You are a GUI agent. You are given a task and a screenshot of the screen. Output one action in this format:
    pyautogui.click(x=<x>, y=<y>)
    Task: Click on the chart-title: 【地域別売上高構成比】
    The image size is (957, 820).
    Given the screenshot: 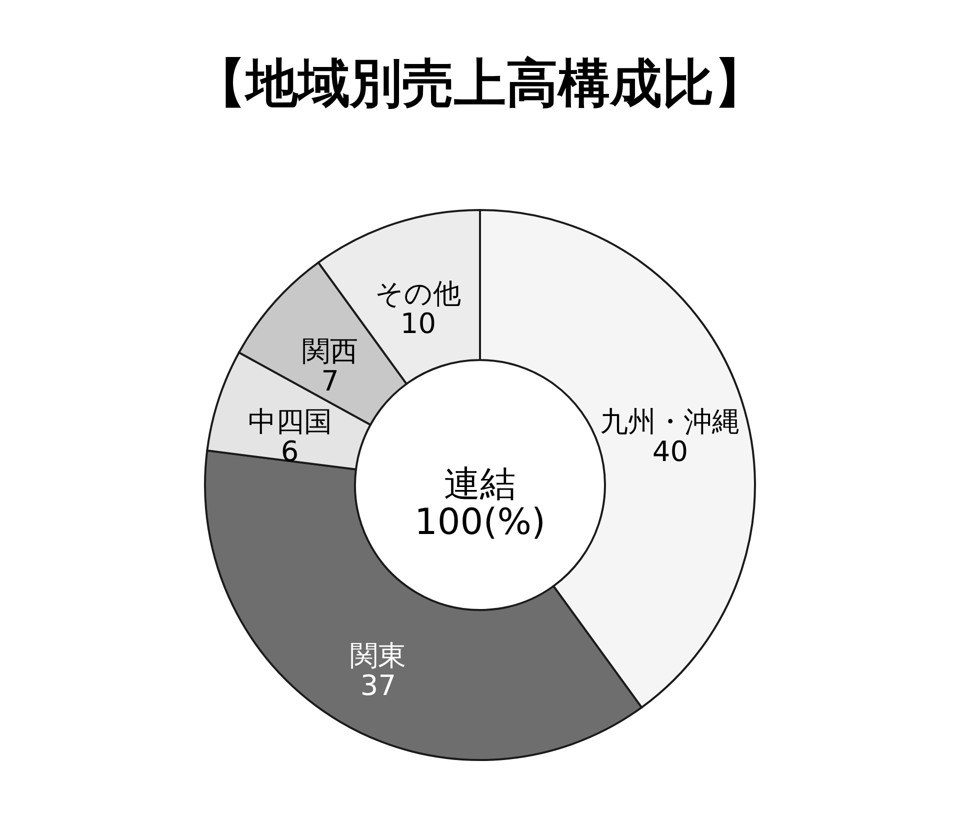 What is the action you would take?
    pyautogui.click(x=480, y=84)
    